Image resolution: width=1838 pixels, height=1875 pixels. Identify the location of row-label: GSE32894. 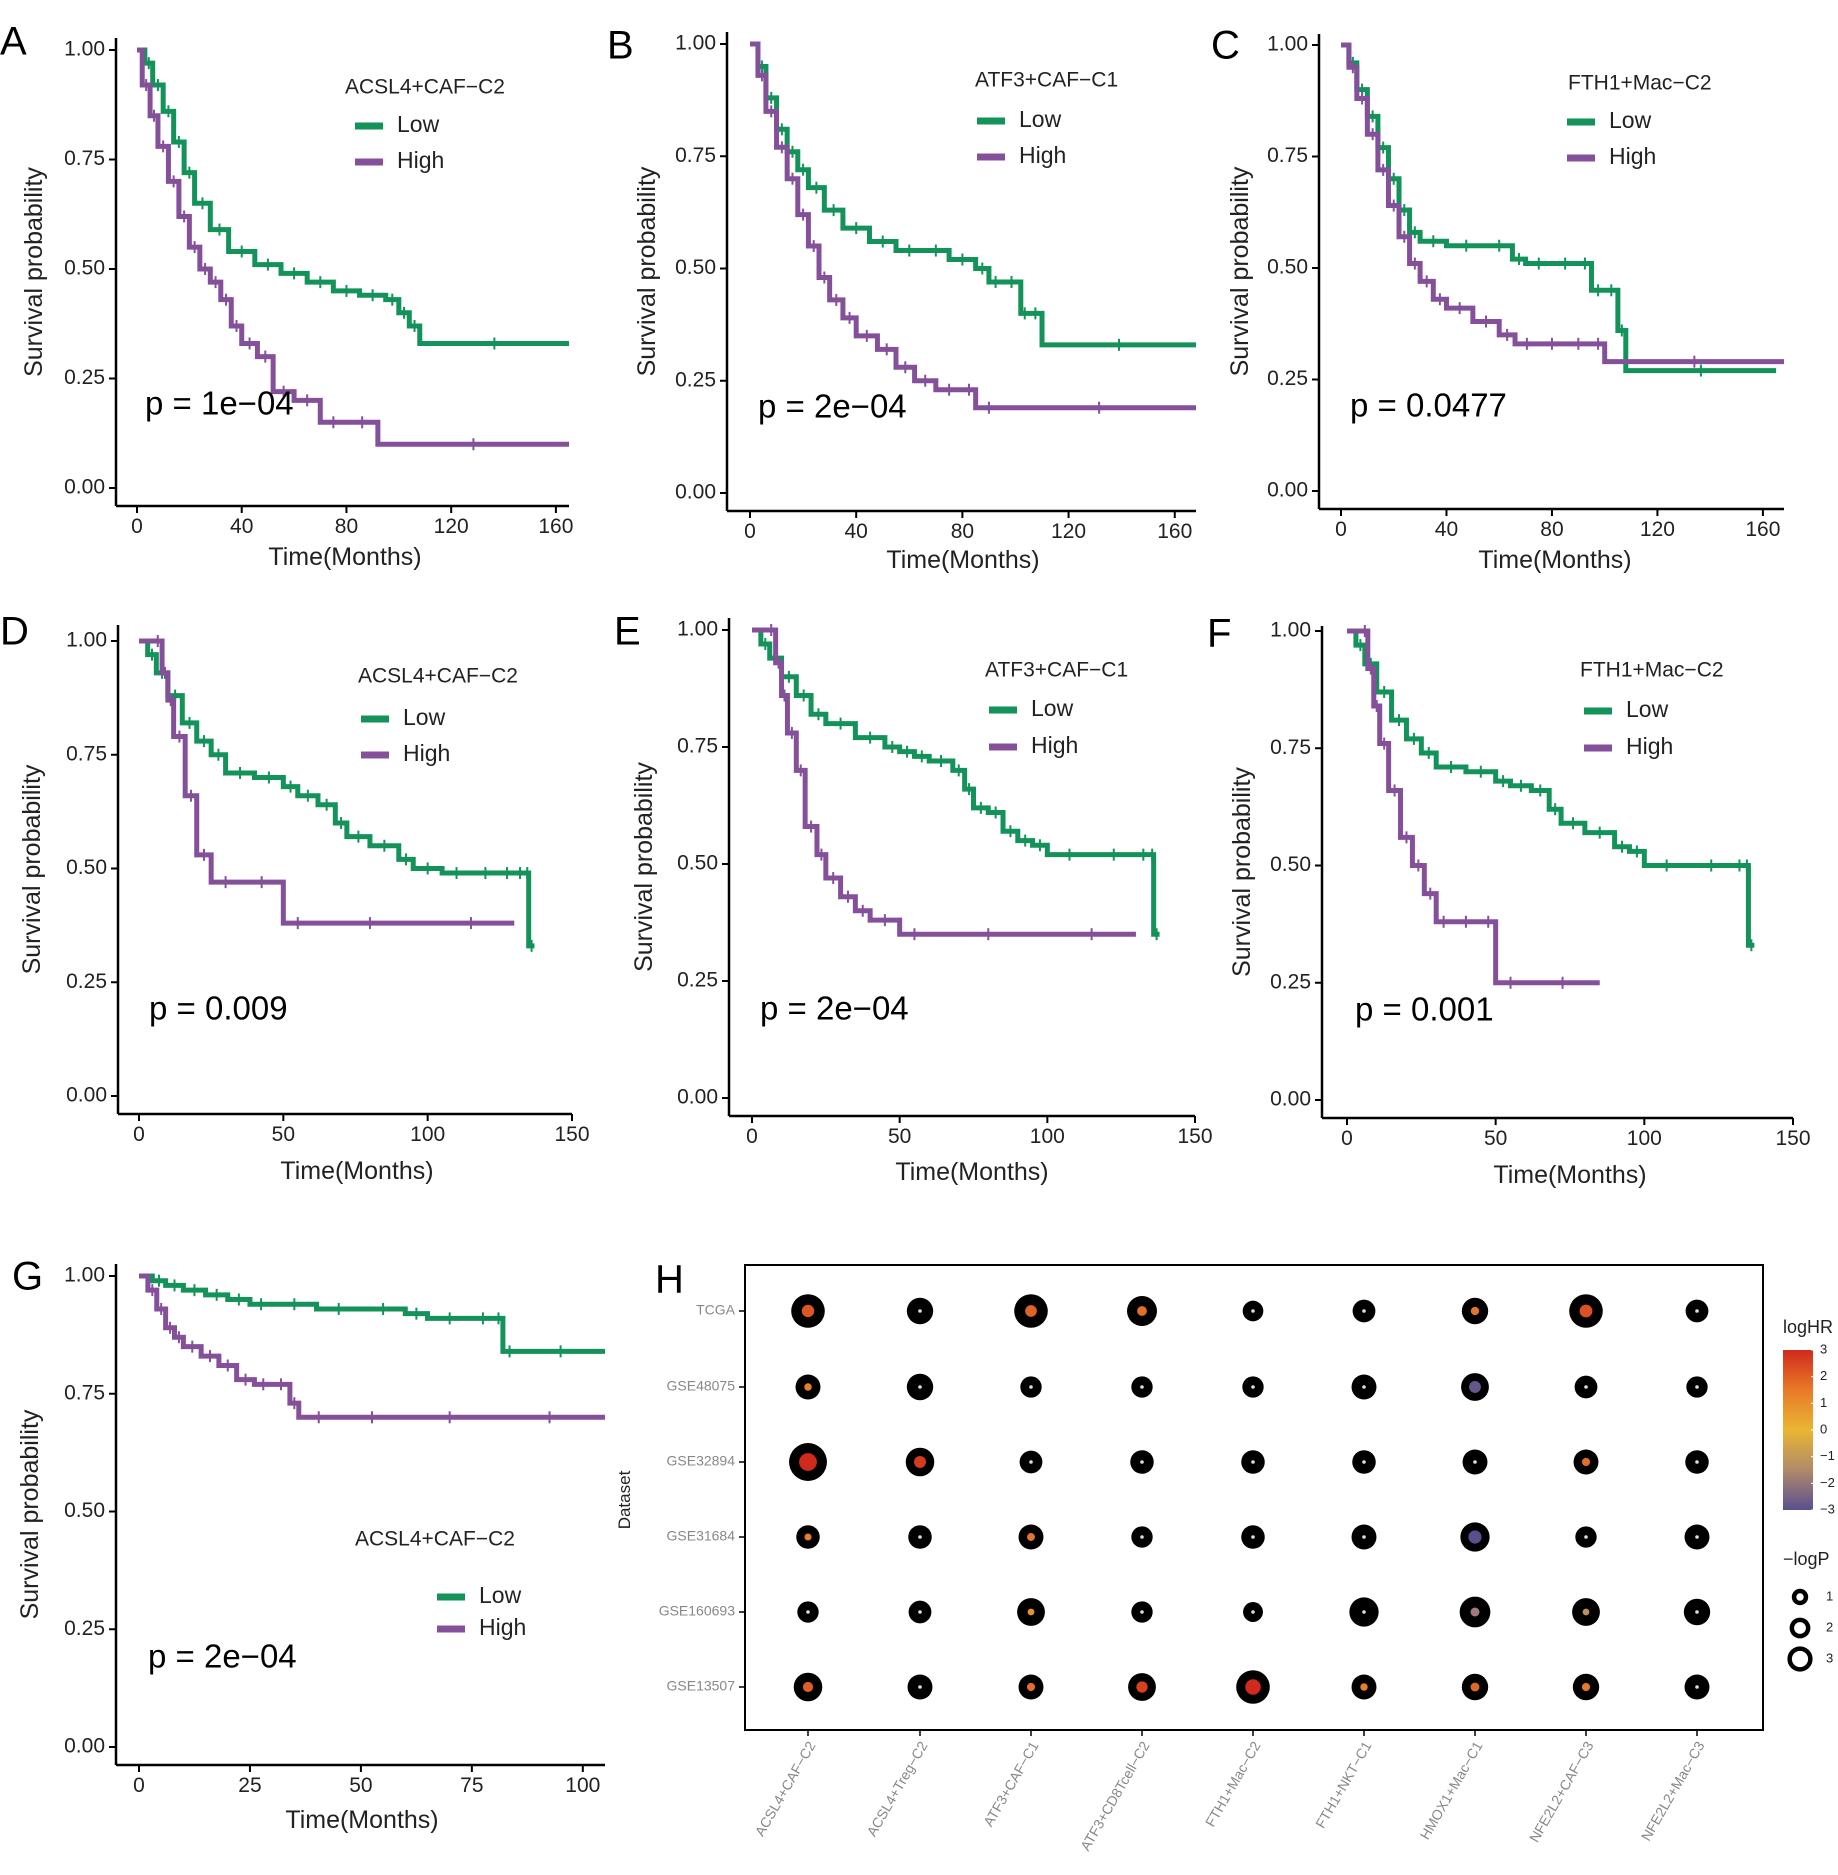
(701, 1461).